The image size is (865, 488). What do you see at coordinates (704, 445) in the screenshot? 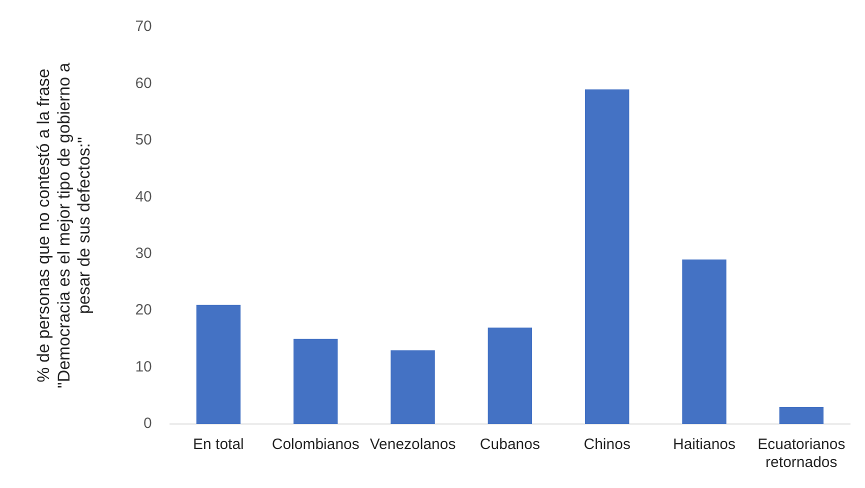
I see `x-tick-label: Haitianos` at bounding box center [704, 445].